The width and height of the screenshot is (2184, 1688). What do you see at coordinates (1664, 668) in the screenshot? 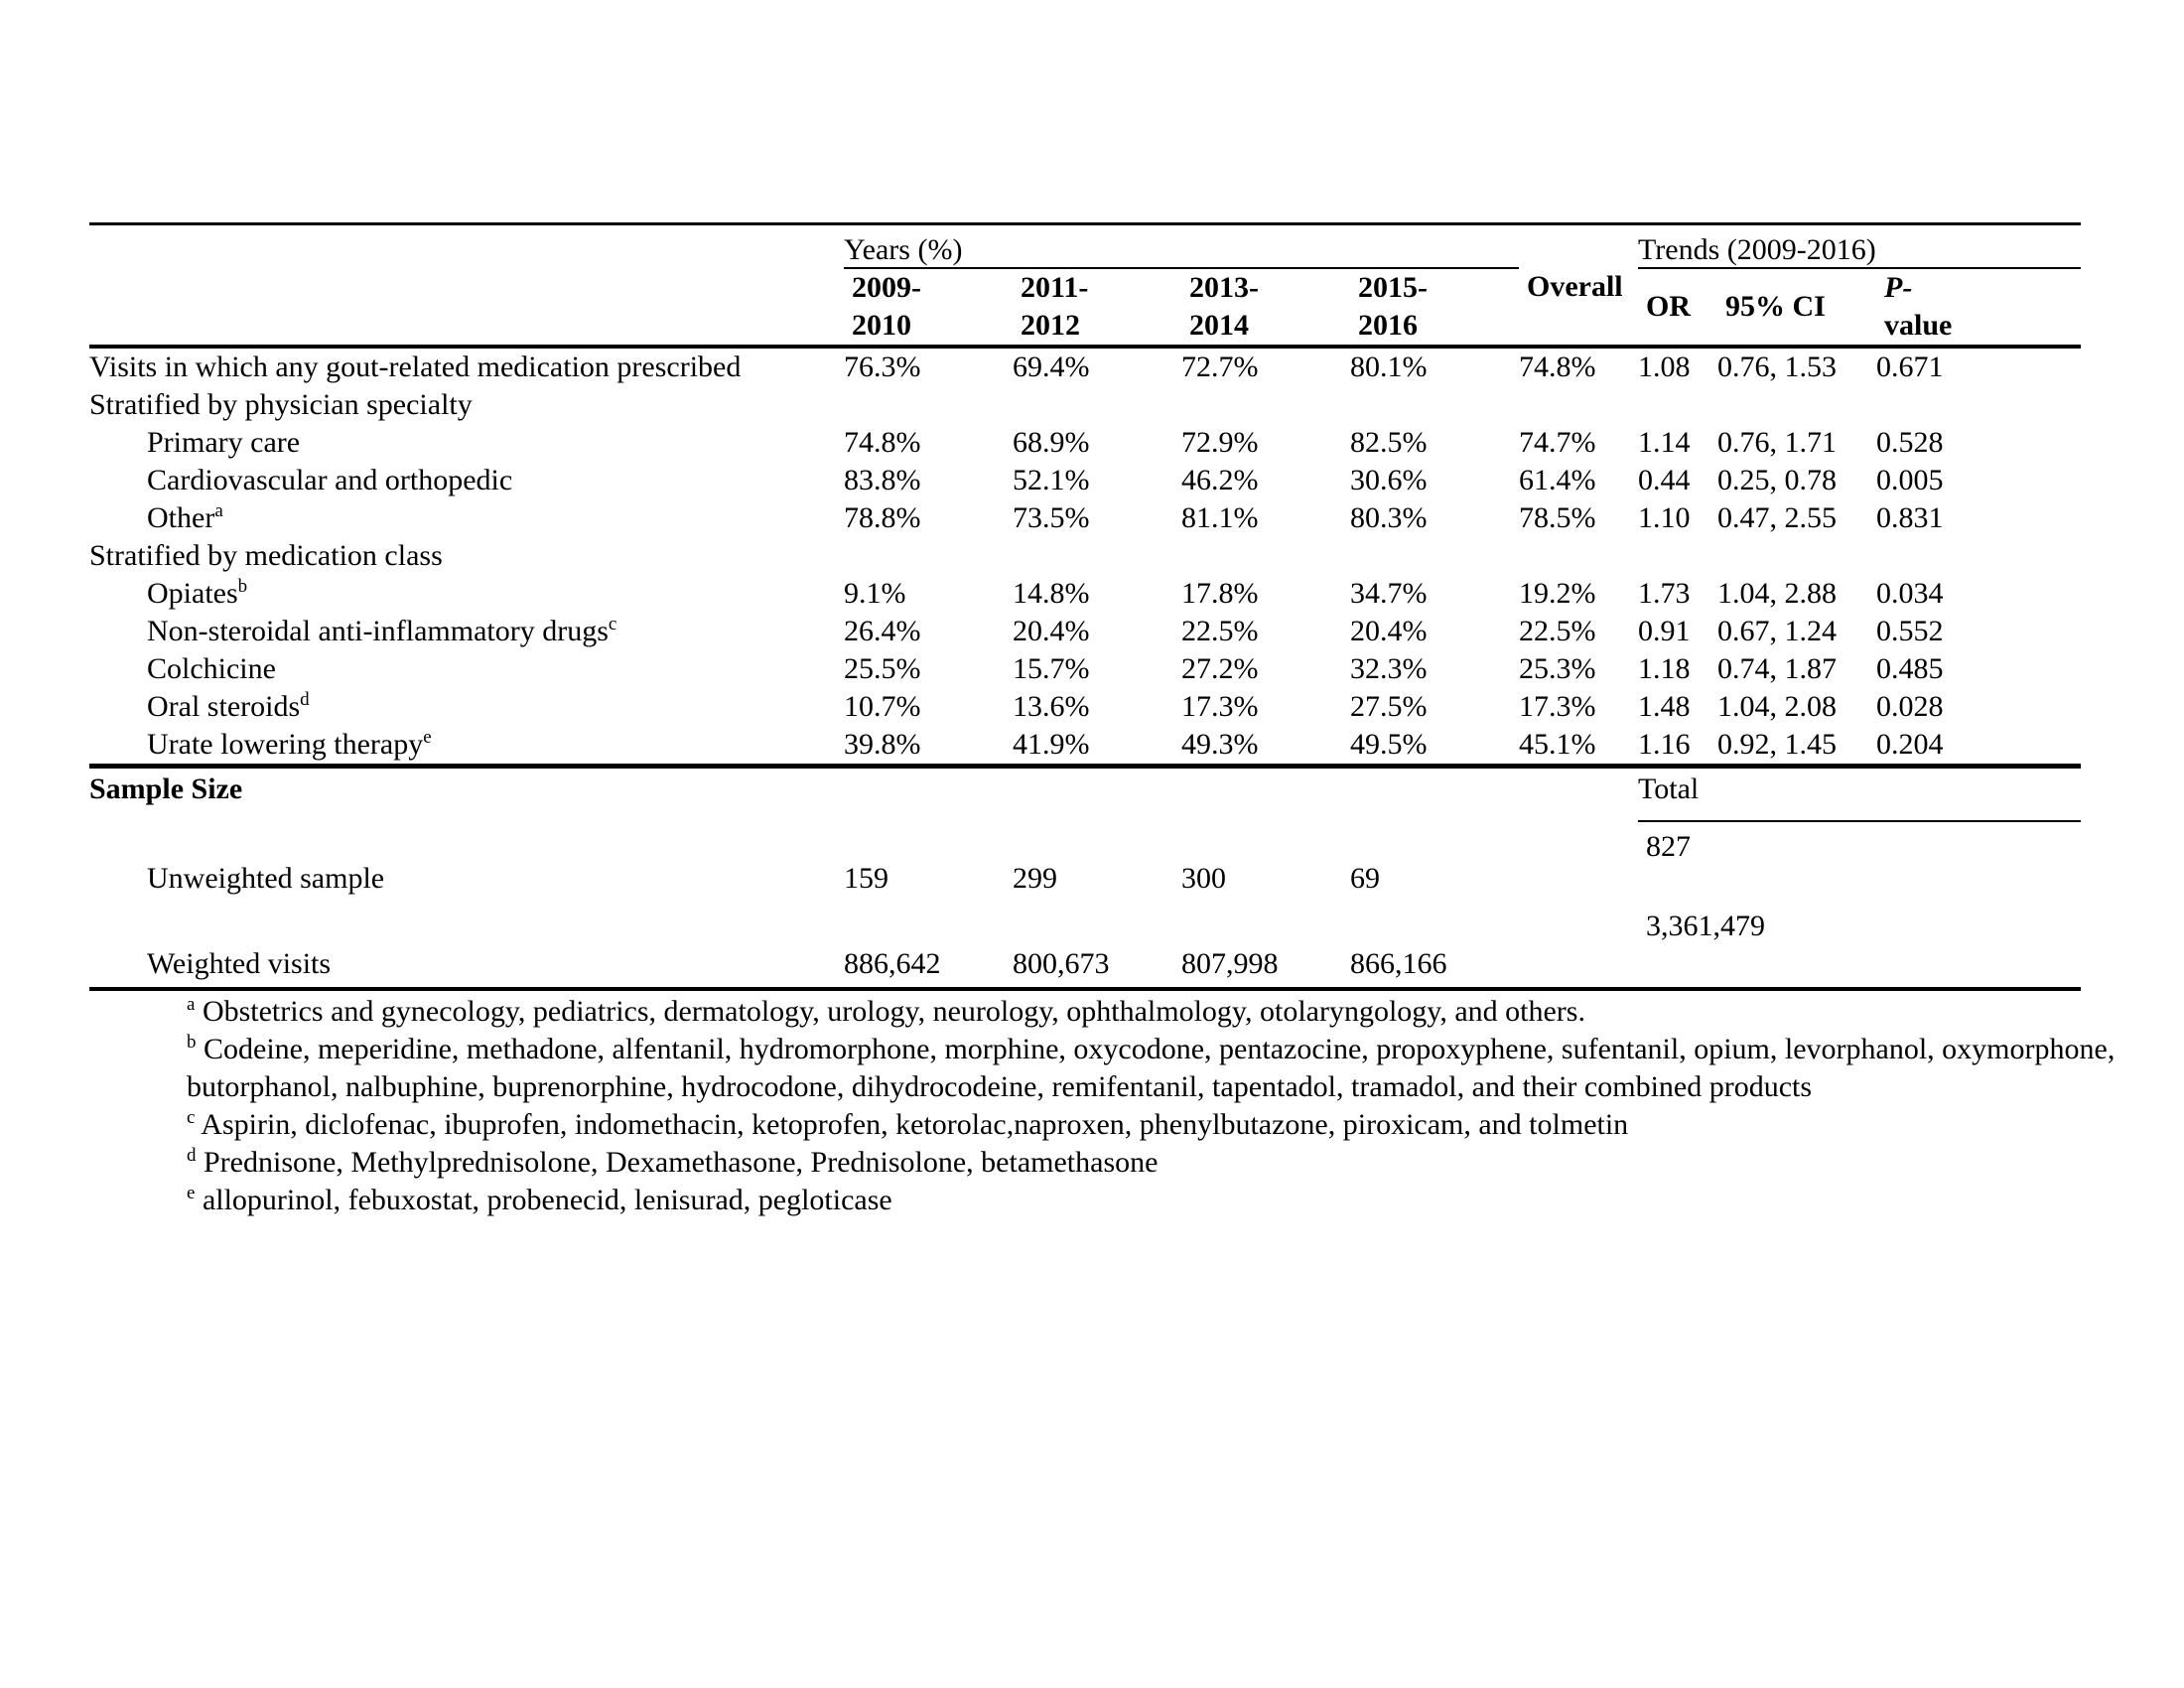
I see `value-cell: 1.18` at bounding box center [1664, 668].